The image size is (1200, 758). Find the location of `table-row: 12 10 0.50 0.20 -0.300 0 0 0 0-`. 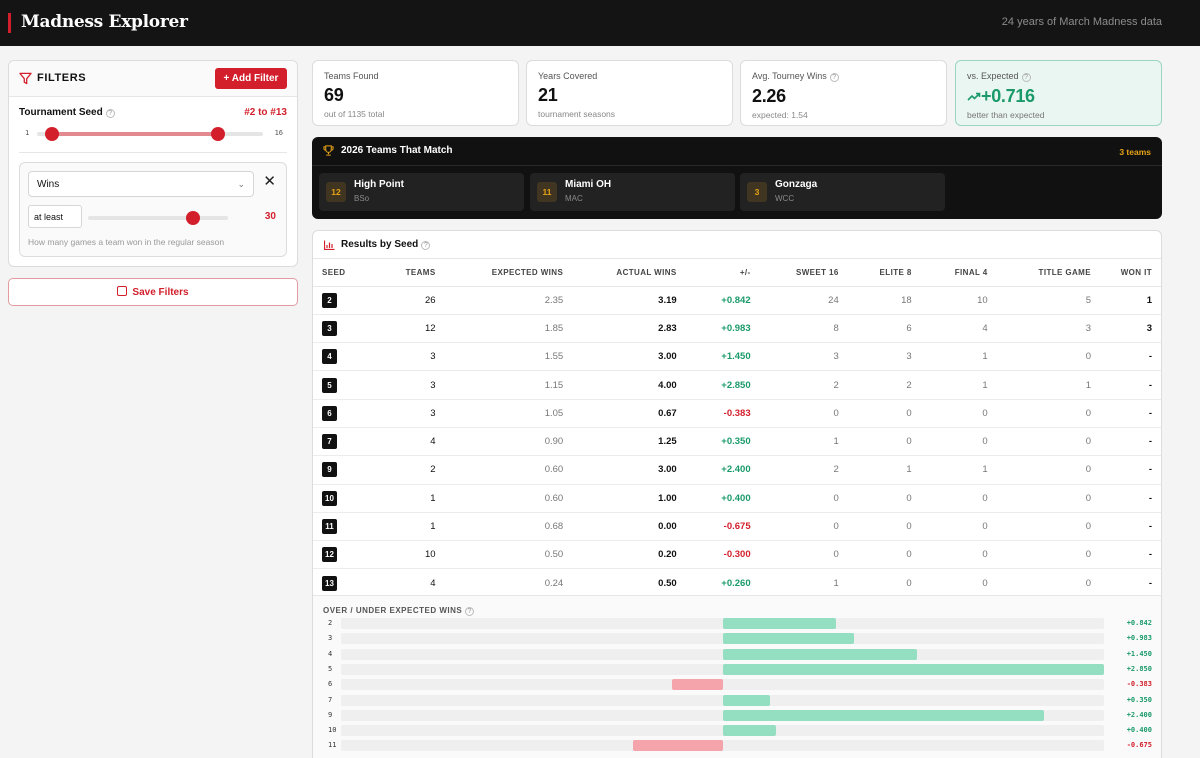

table-row: 12 10 0.50 0.20 -0.300 0 0 0 0- is located at coordinates (737, 555).